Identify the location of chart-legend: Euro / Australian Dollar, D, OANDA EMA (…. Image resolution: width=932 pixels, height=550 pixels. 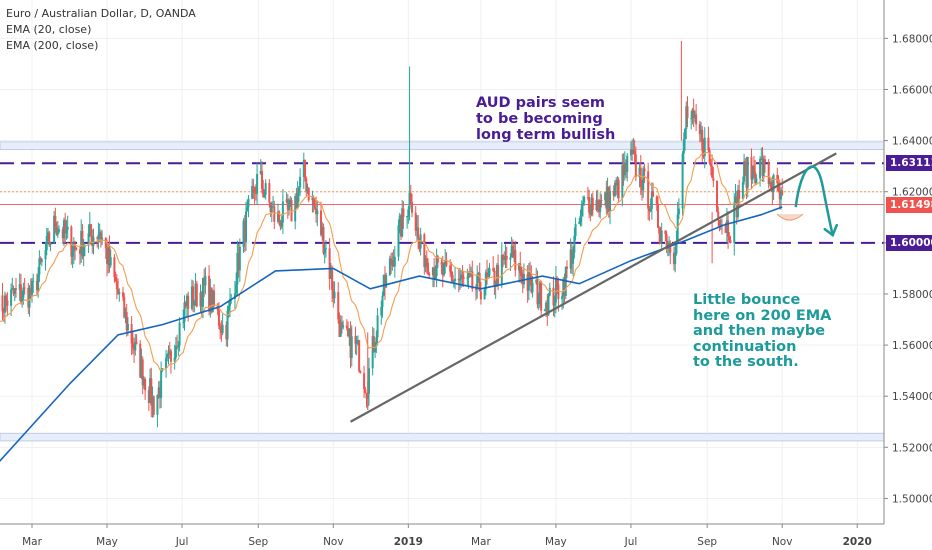
(101, 30).